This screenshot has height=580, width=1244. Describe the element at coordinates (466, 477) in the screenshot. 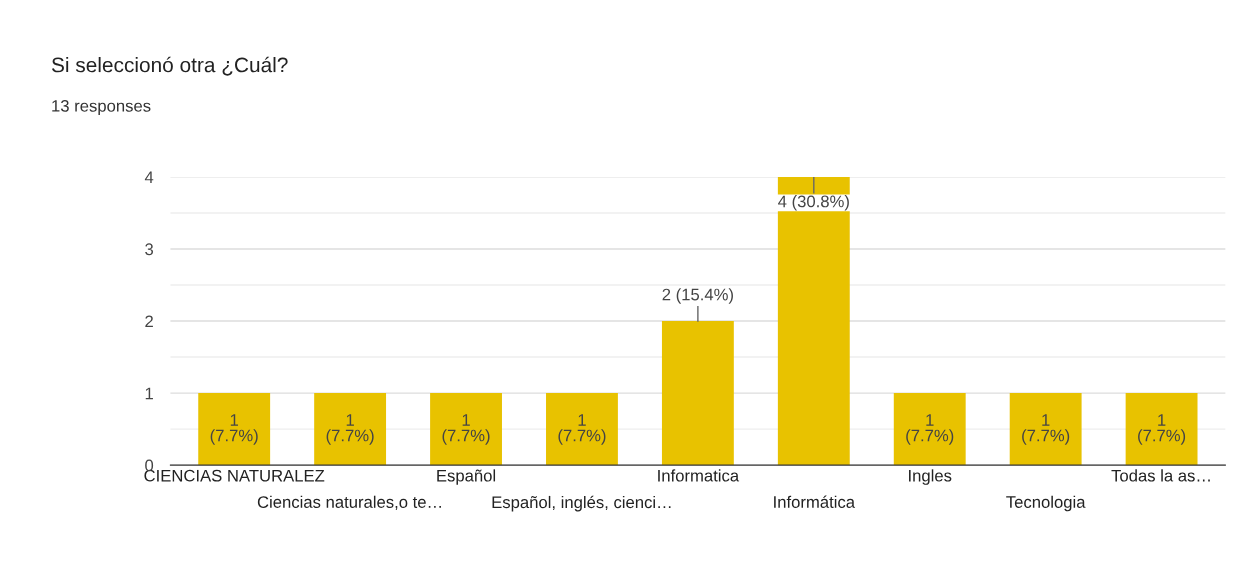

I see `x-tick-label: Español` at that location.